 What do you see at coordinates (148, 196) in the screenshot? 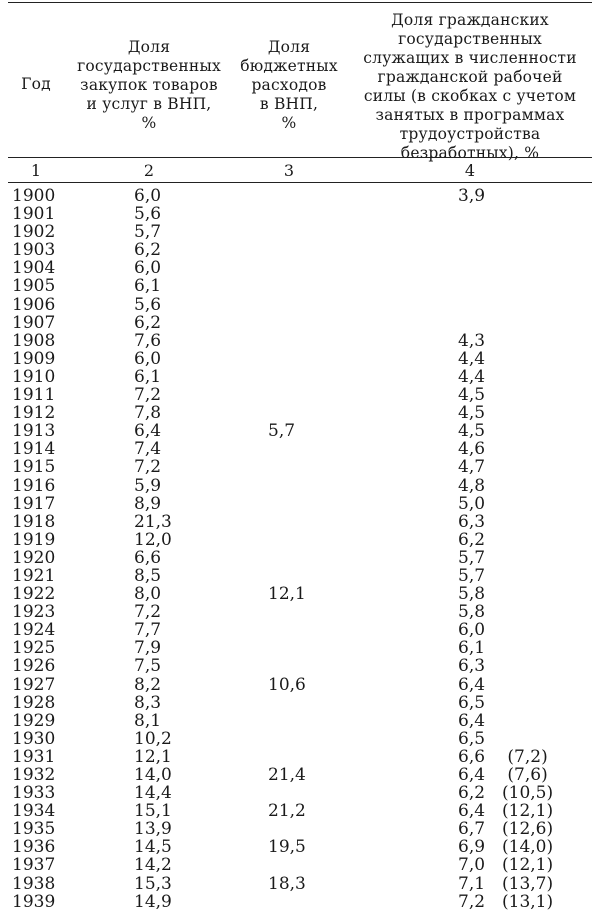
I see `cell-gov-purchases: 6,0` at bounding box center [148, 196].